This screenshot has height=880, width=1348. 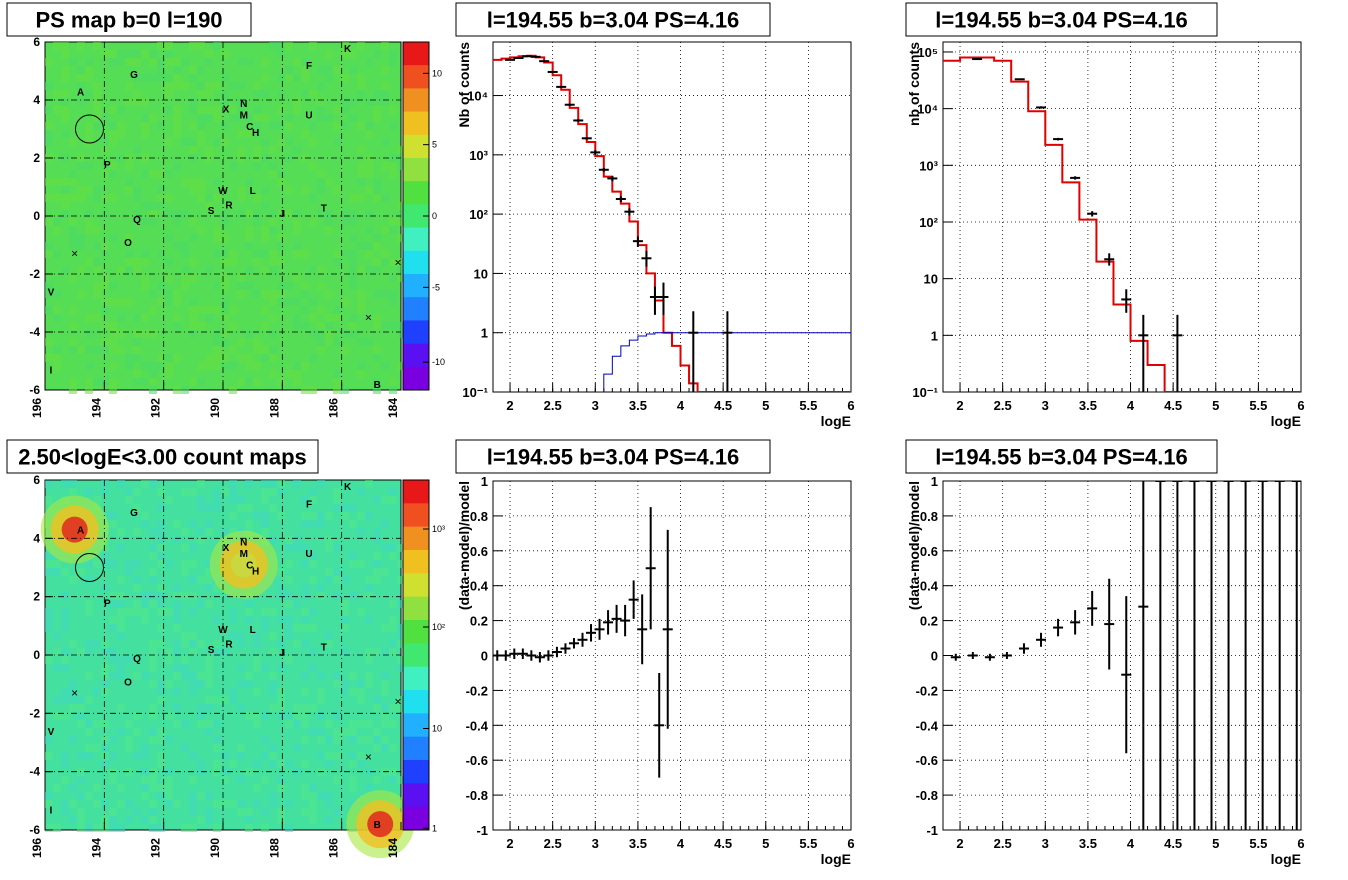 I want to click on source-label: P, so click(x=107, y=604).